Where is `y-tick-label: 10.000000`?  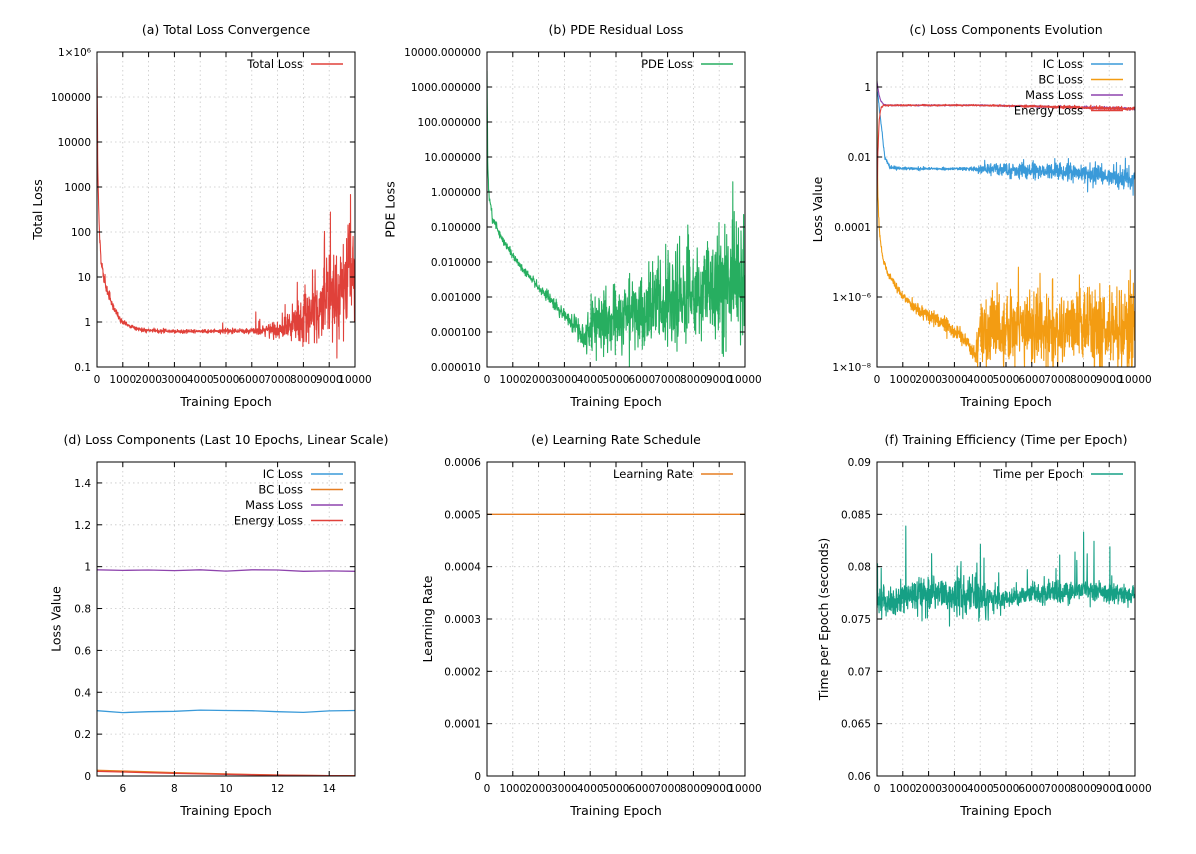 y-tick-label: 10.000000 is located at coordinates (452, 158).